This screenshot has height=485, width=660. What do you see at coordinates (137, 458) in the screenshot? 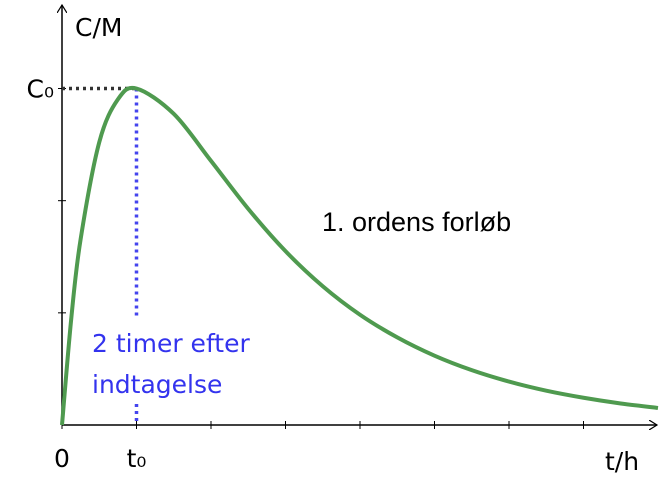
I see `x-tick-label: t₀` at bounding box center [137, 458].